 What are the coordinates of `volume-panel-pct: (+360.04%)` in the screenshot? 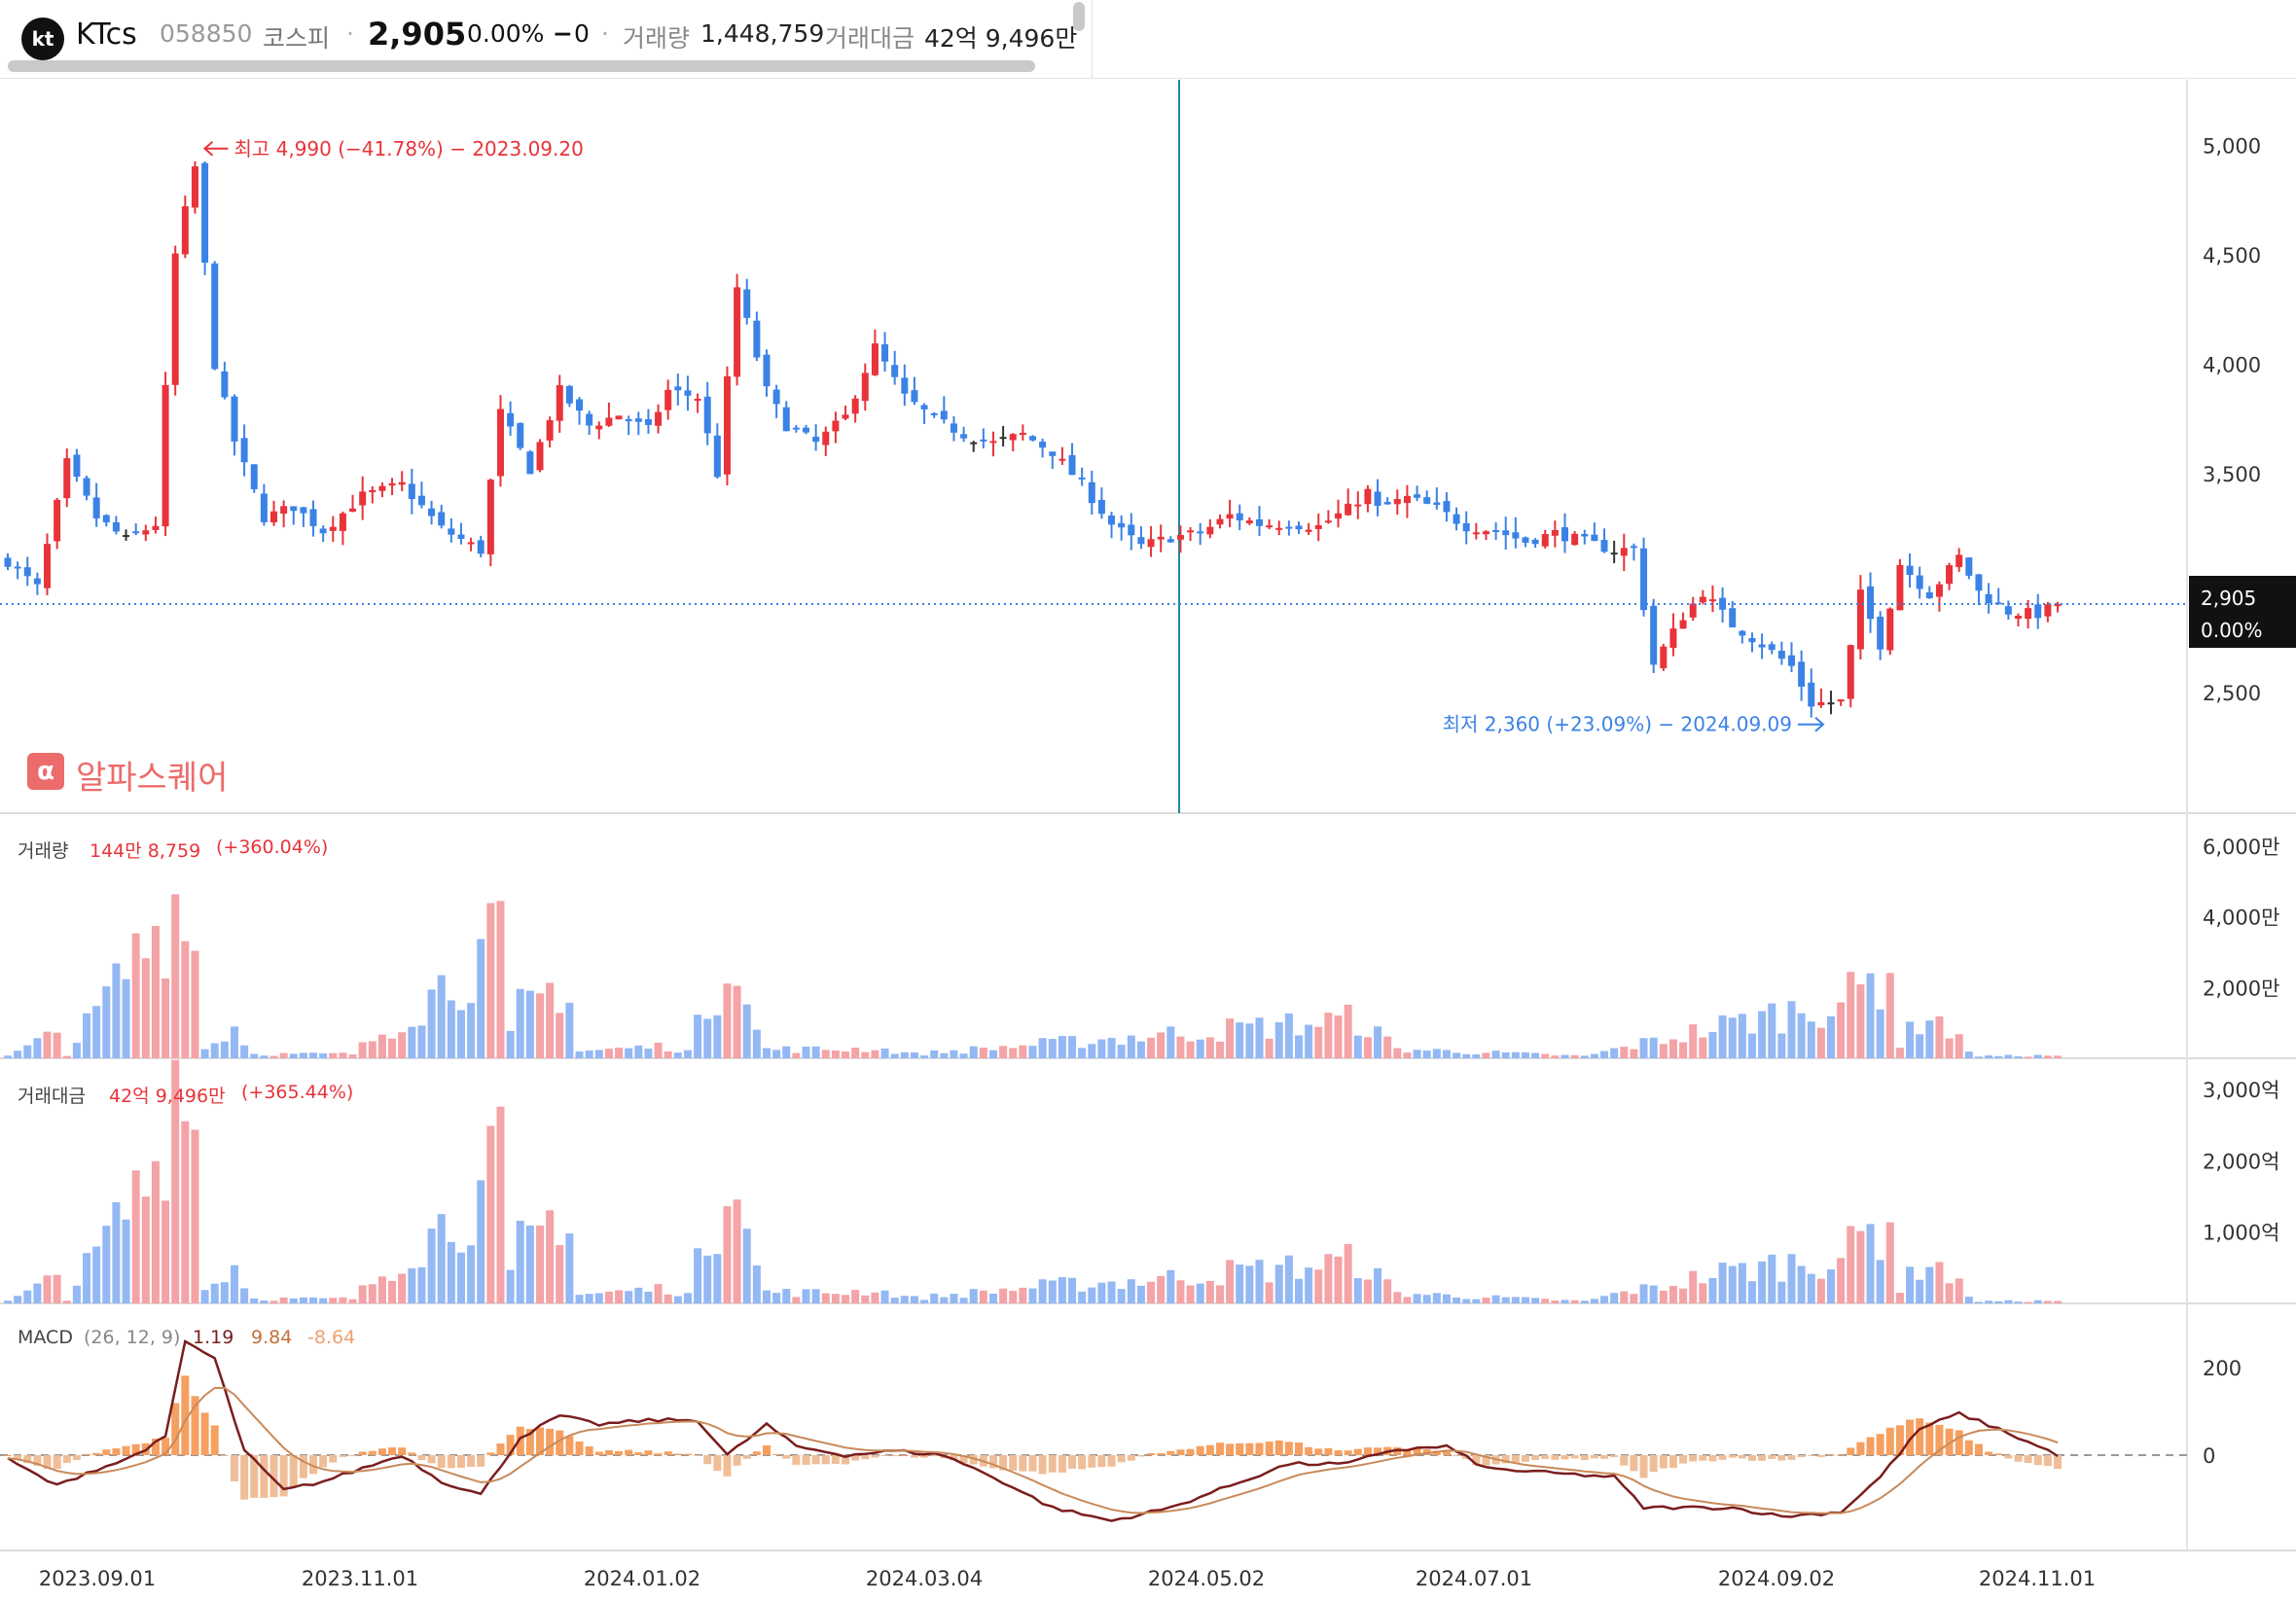 It's located at (272, 848).